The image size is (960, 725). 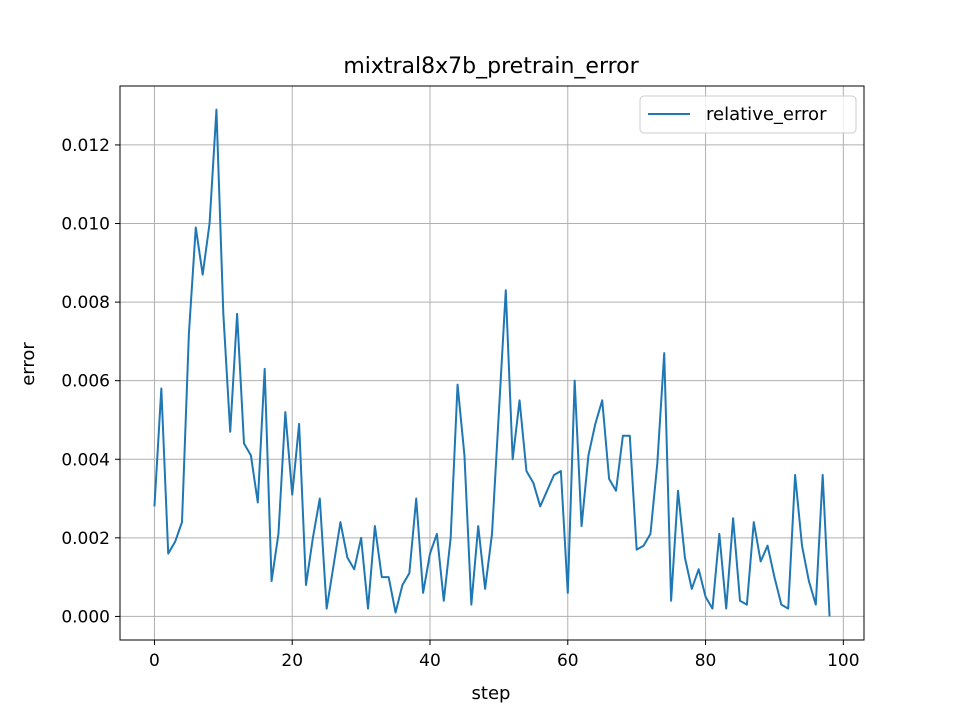 What do you see at coordinates (85, 303) in the screenshot?
I see `y-tick-label: 0.008` at bounding box center [85, 303].